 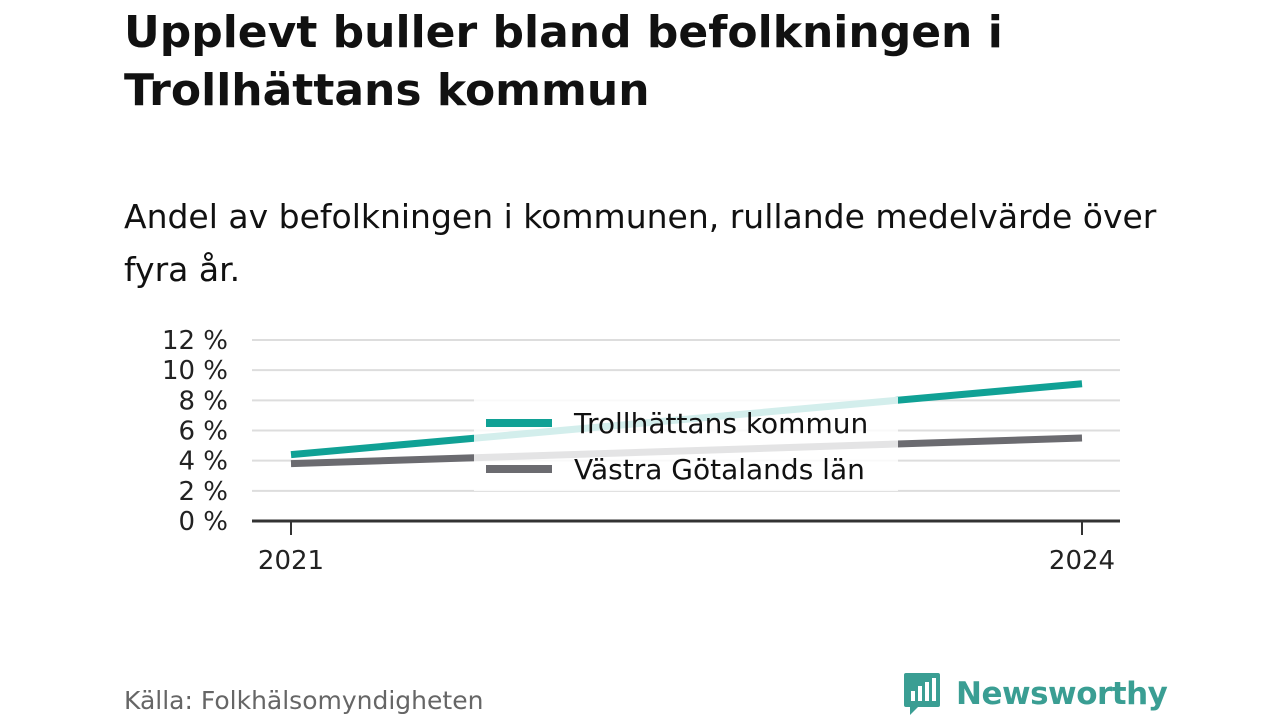 What do you see at coordinates (719, 469) in the screenshot?
I see `legend-label: Västra Götalands län` at bounding box center [719, 469].